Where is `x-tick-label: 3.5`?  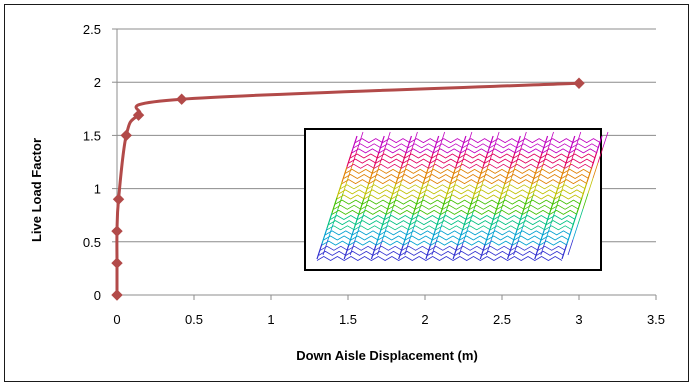 x-tick-label: 3.5 is located at coordinates (656, 319).